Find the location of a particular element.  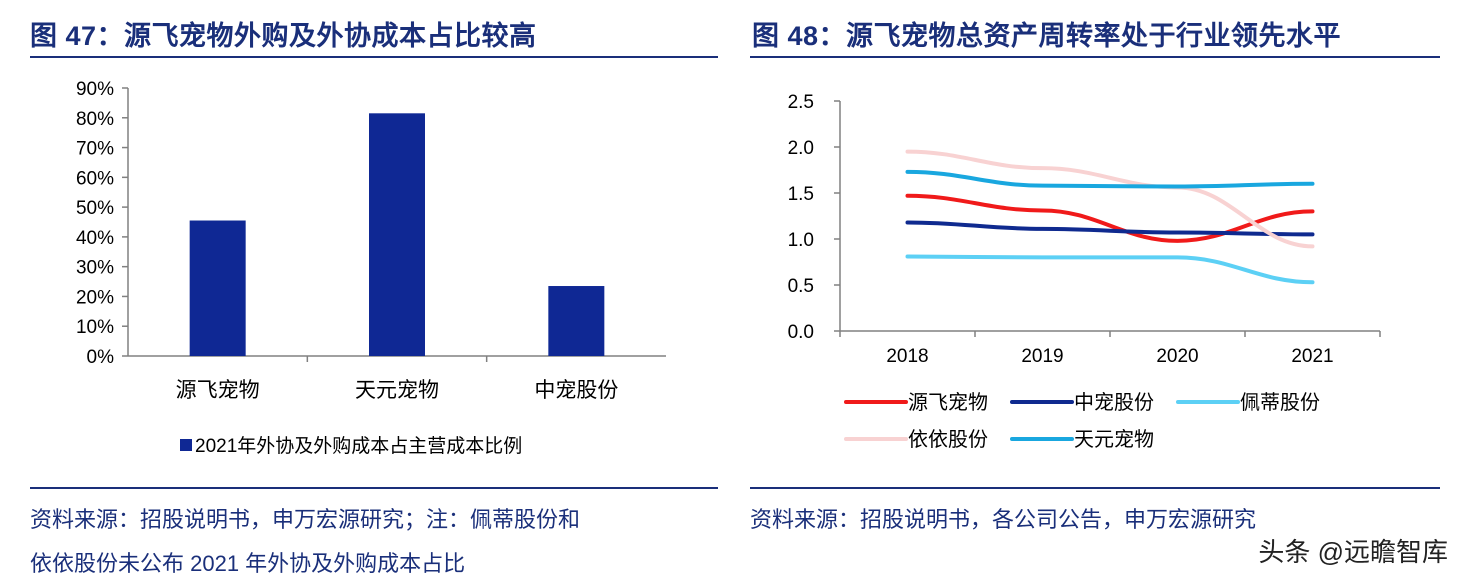

watermark: 头条 @远瞻智库 is located at coordinates (1353, 552).